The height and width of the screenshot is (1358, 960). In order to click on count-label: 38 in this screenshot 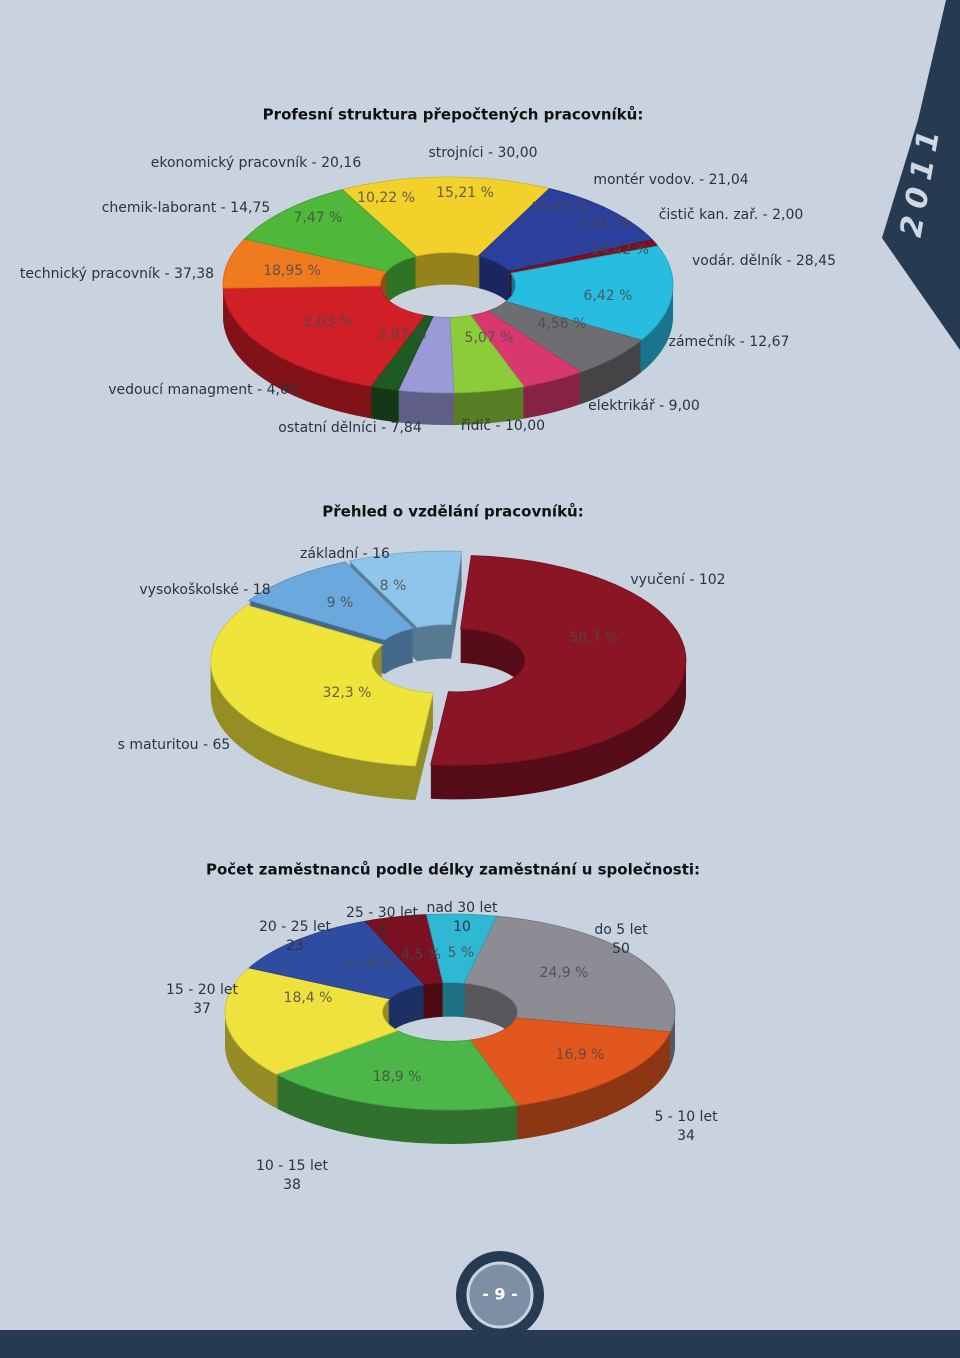, I will do `click(292, 1185)`.